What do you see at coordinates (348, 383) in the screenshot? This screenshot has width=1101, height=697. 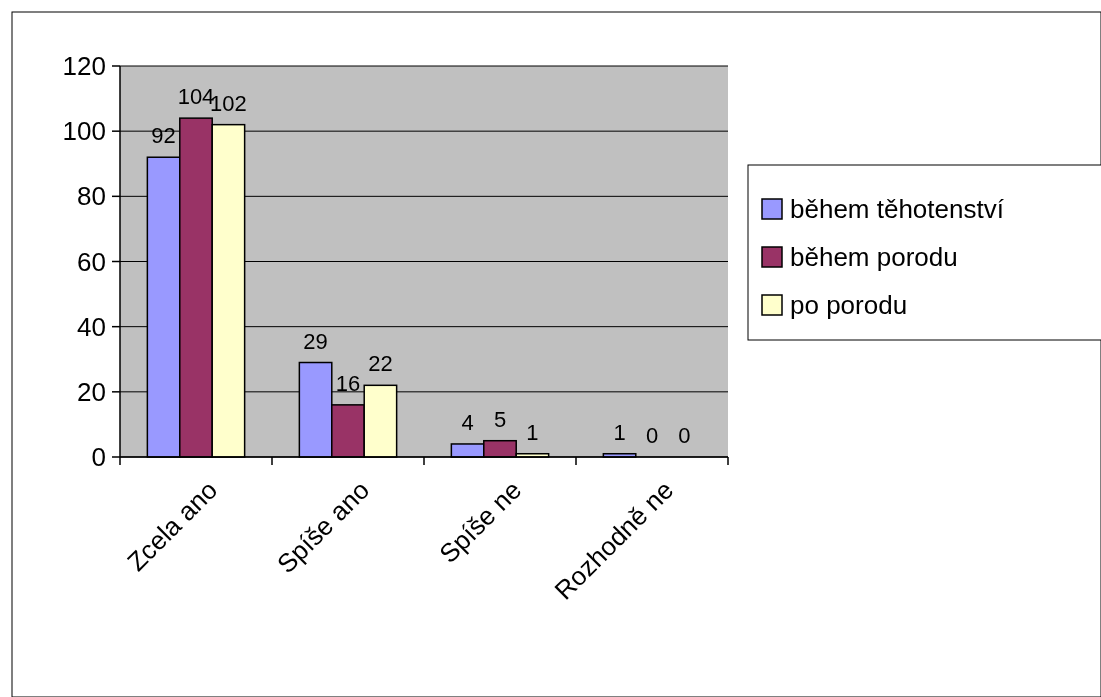 I see `data-label: 16` at bounding box center [348, 383].